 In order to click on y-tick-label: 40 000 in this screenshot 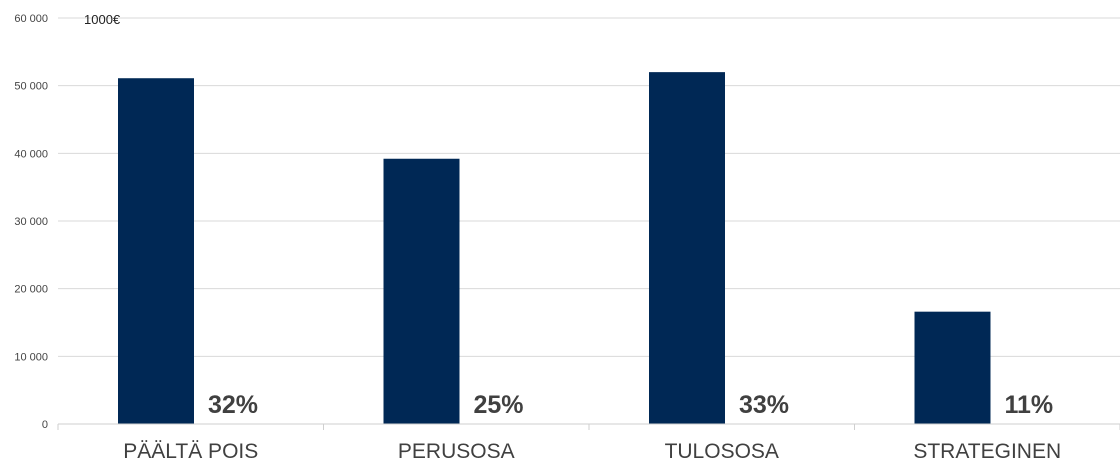, I will do `click(31, 154)`.